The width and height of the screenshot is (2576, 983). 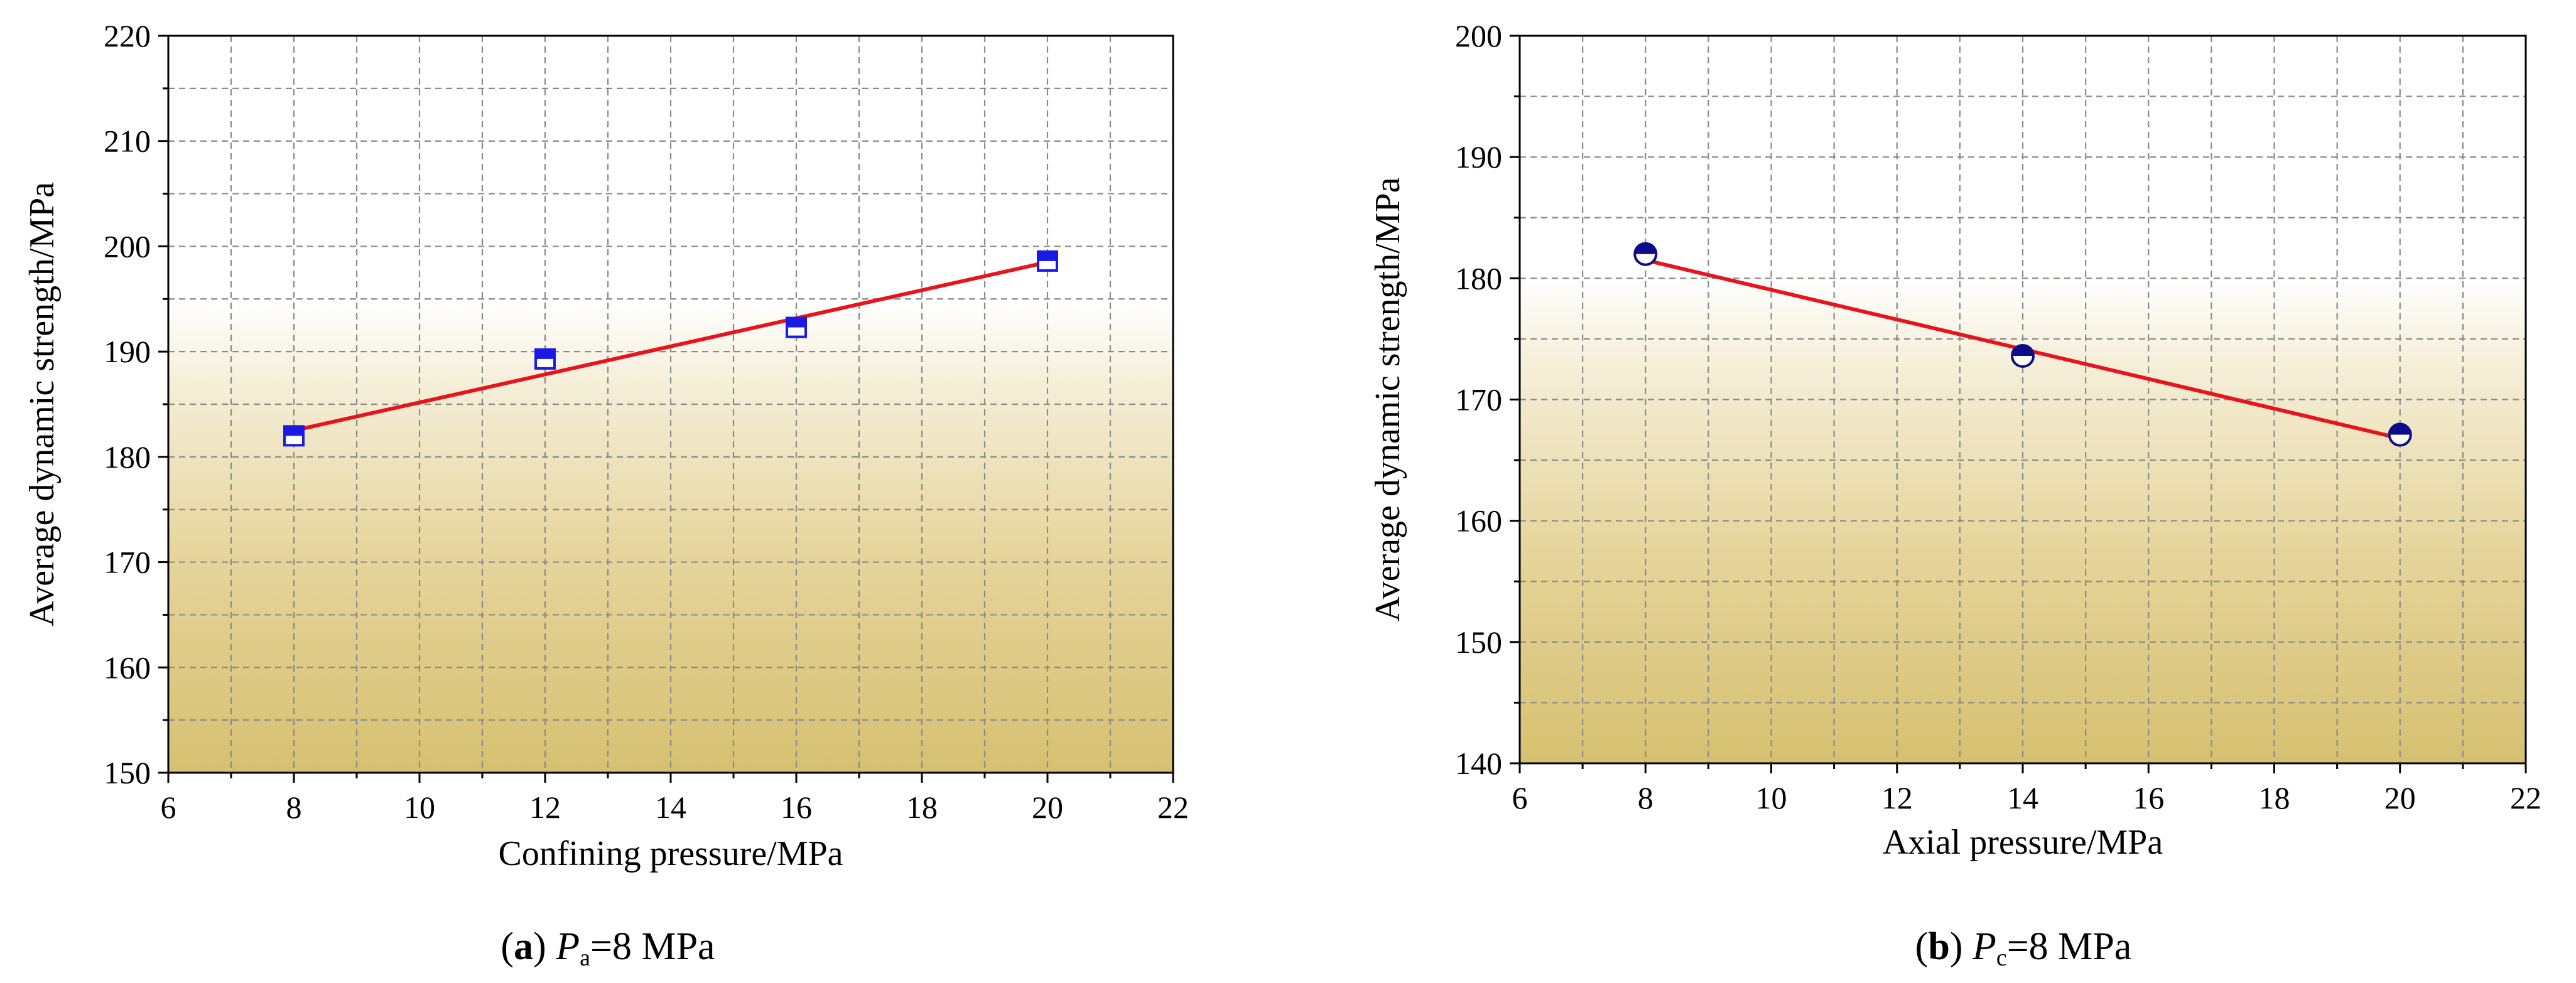 I want to click on caption-b-rest: =8 MPa, so click(x=2070, y=946).